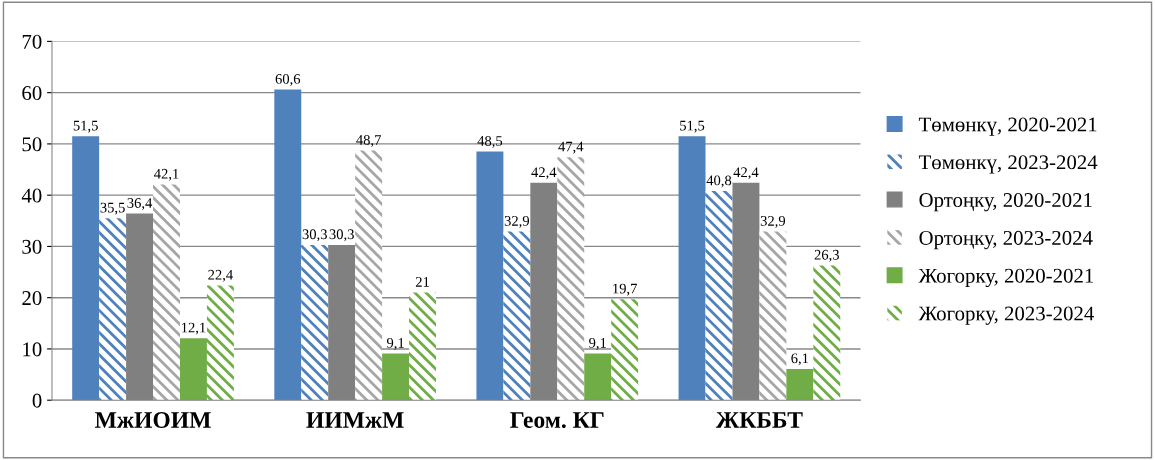 The width and height of the screenshot is (1155, 460). I want to click on data-label: 19,7, so click(625, 289).